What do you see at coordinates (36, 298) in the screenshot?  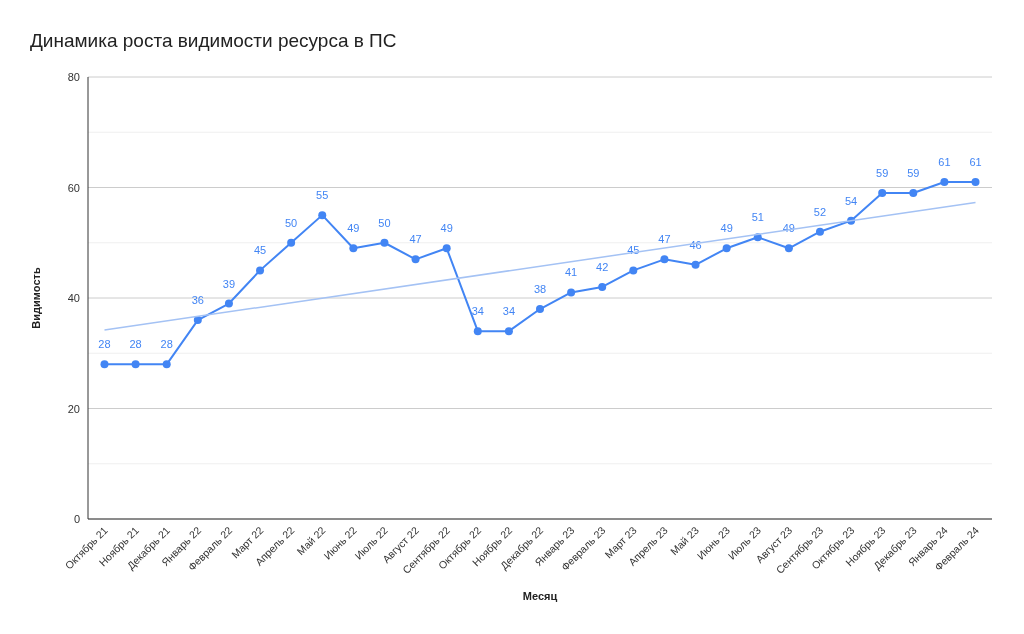 I see `y-axis-title: Видимость` at bounding box center [36, 298].